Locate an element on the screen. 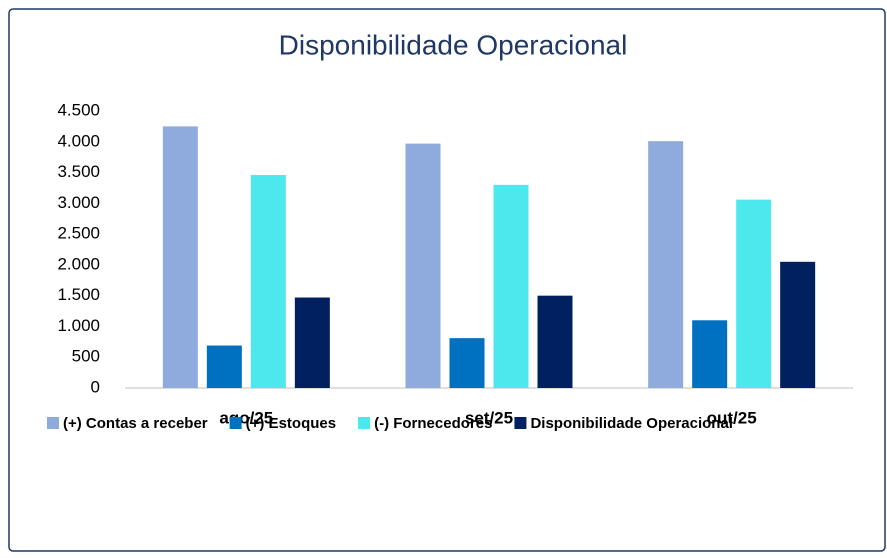 The width and height of the screenshot is (887, 558). legend-label: (+) Estoques is located at coordinates (291, 423).